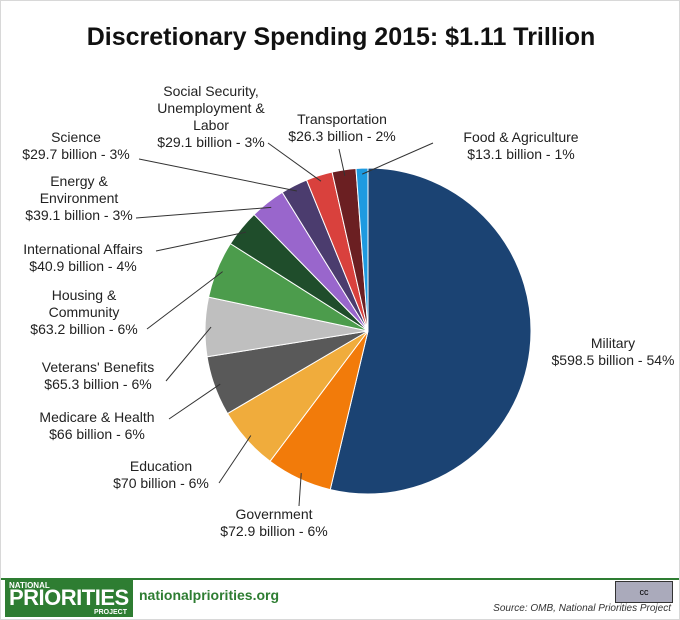 The image size is (680, 620). I want to click on logo: NATIONAL PRIORITIES PROJECT, so click(69, 598).